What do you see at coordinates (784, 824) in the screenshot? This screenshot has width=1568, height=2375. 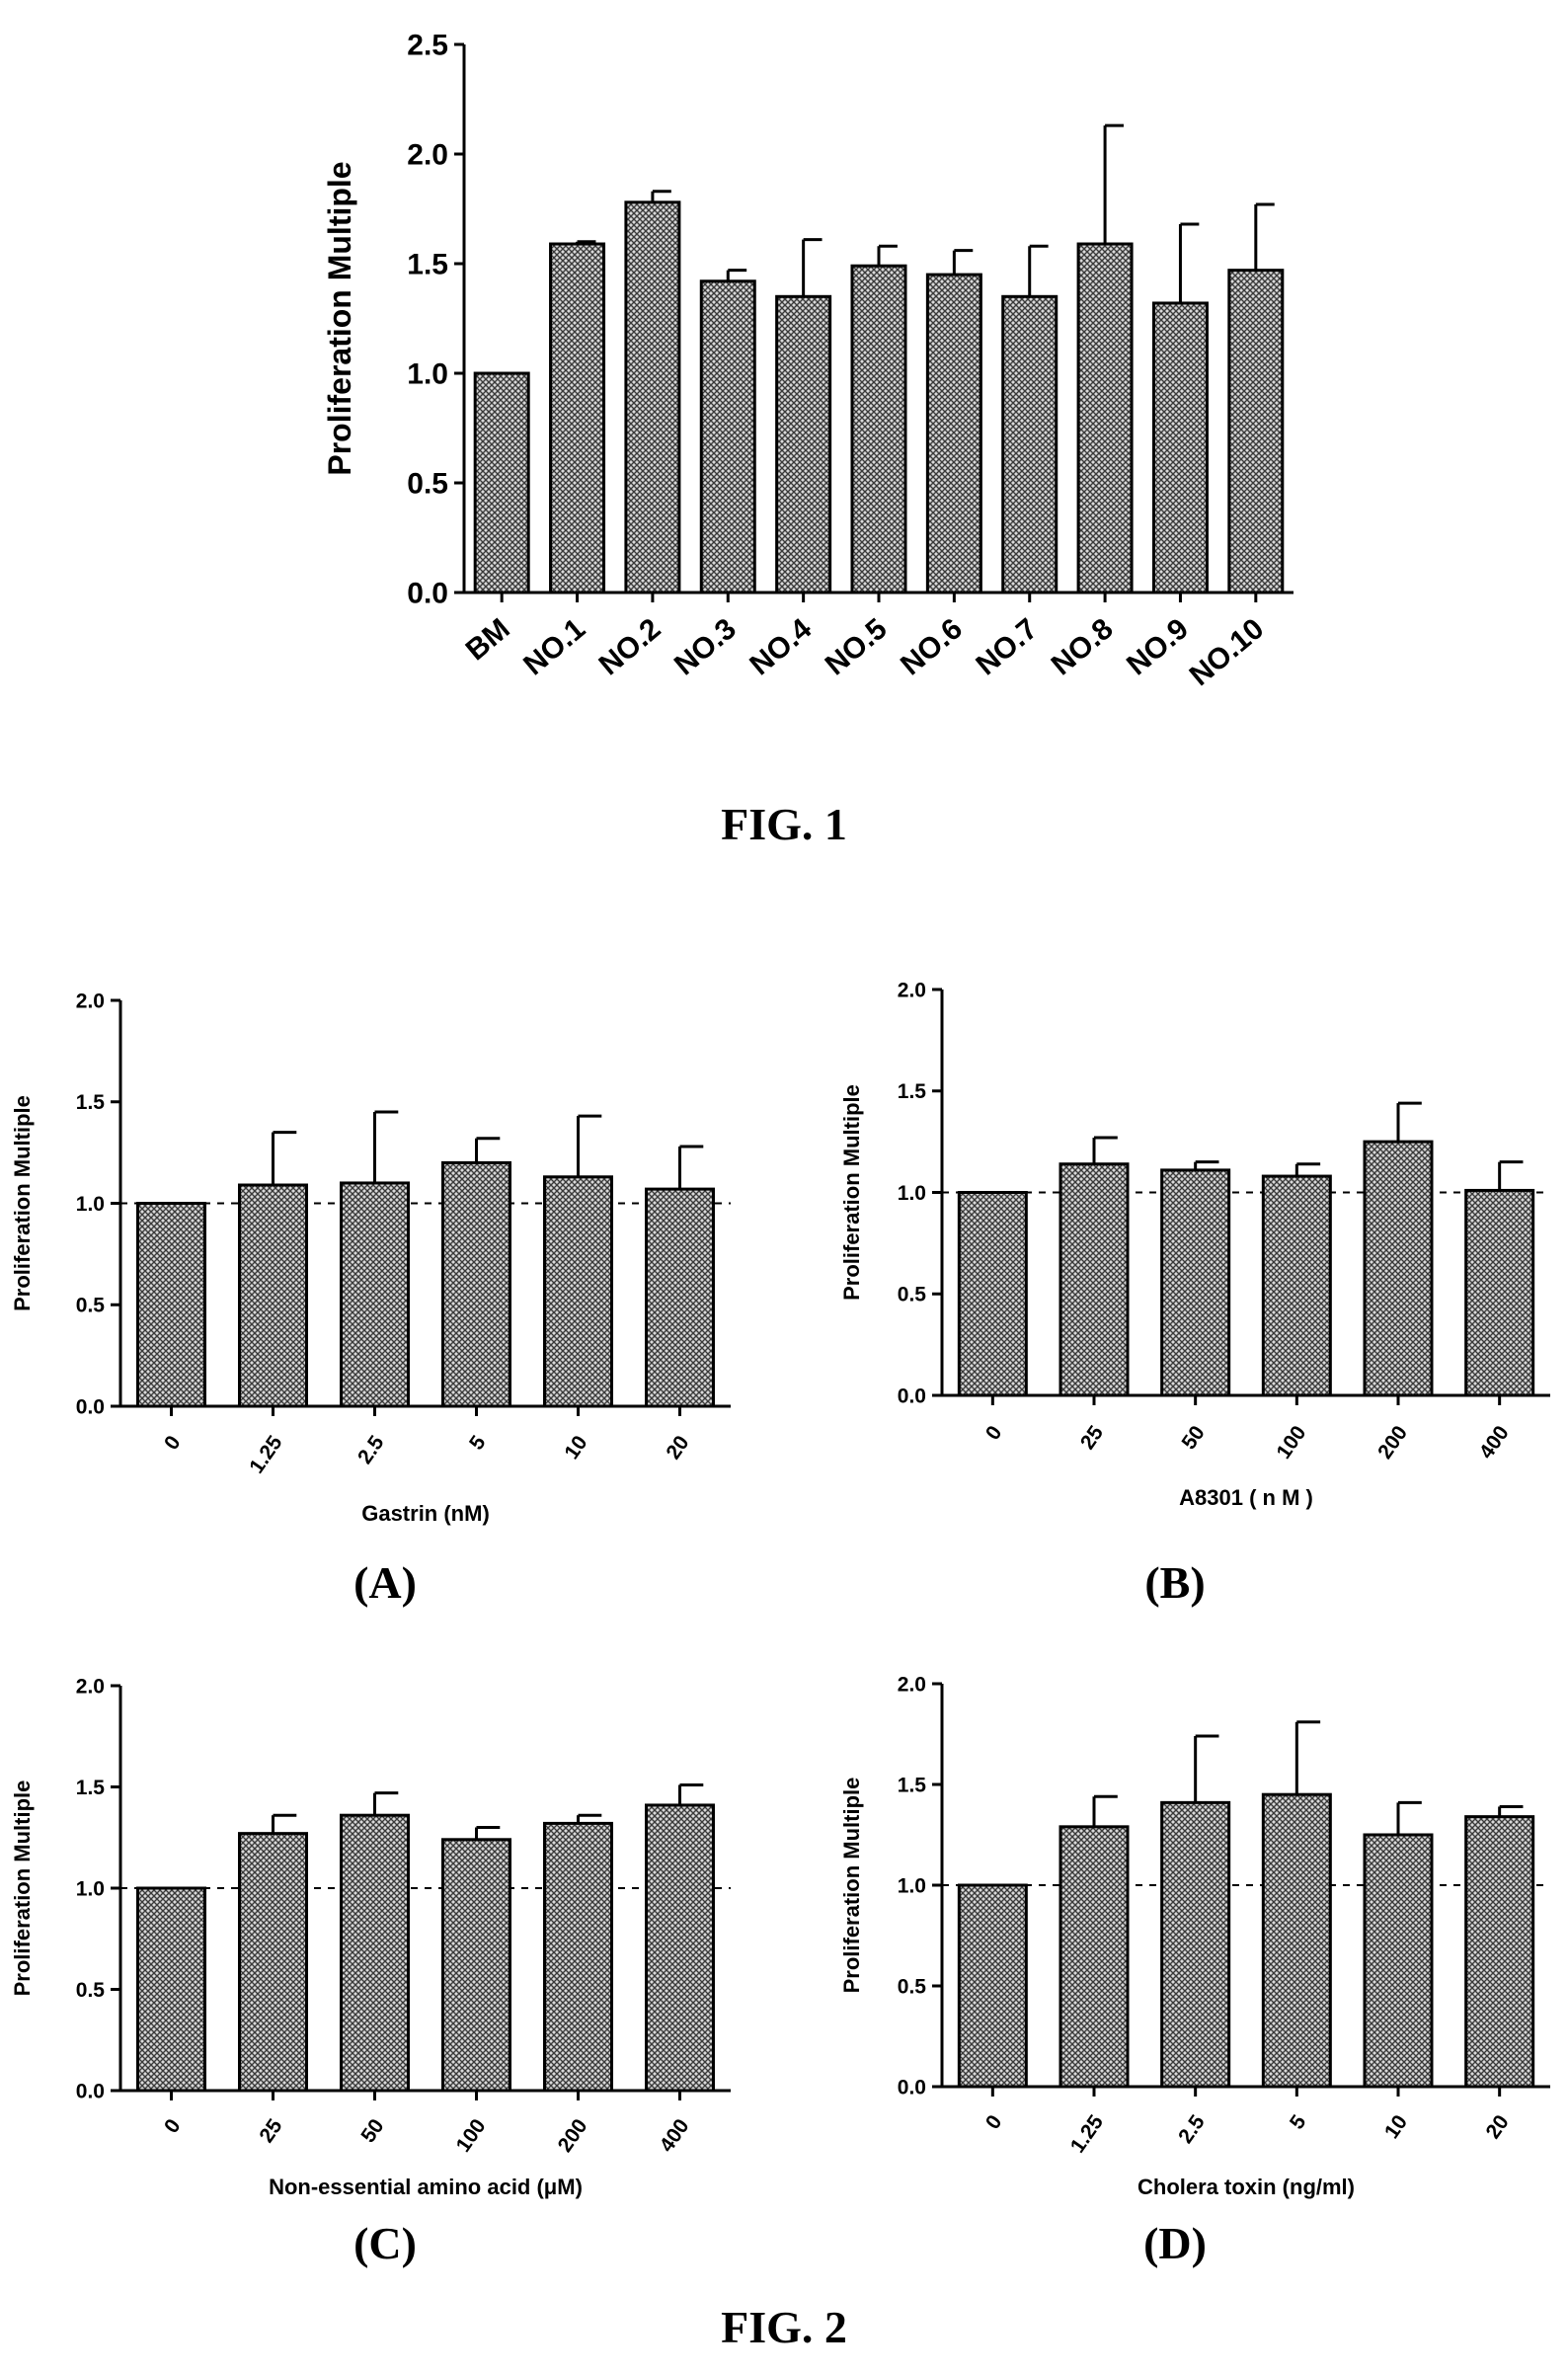 I see `figure-1-caption: FIG. 1` at bounding box center [784, 824].